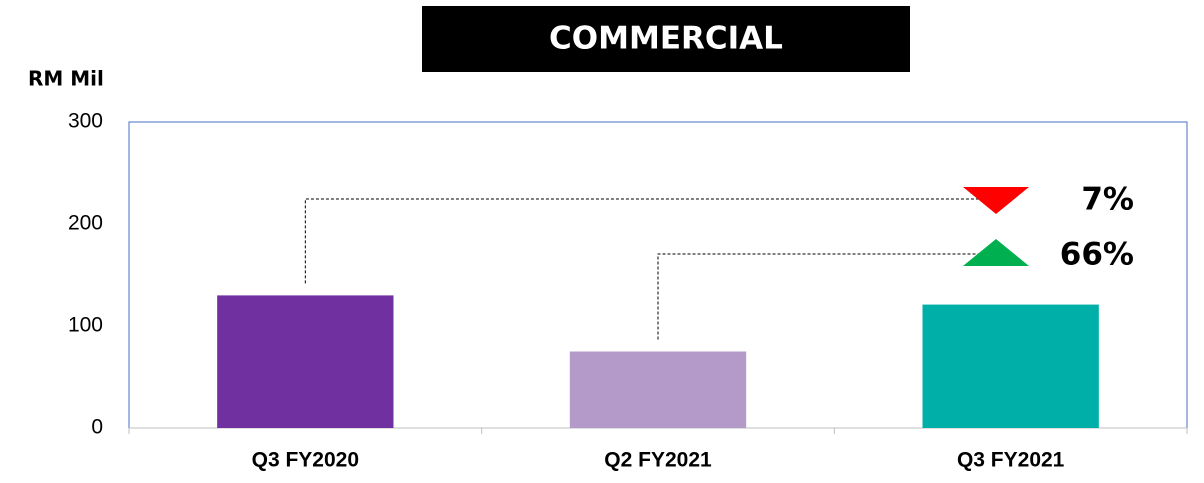 This screenshot has width=1204, height=483. What do you see at coordinates (66, 79) in the screenshot?
I see `y-axis-label: RM Mil` at bounding box center [66, 79].